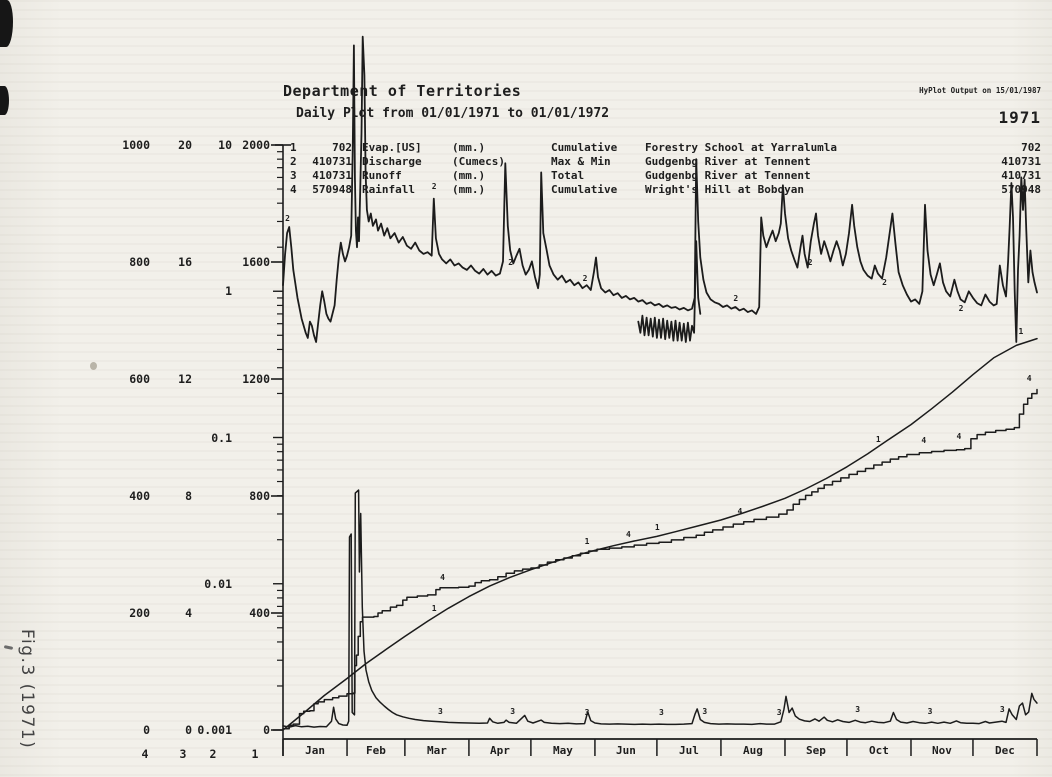 This screenshot has height=777, width=1052. What do you see at coordinates (259, 613) in the screenshot?
I see `y-tick-label-axis1: 400` at bounding box center [259, 613].